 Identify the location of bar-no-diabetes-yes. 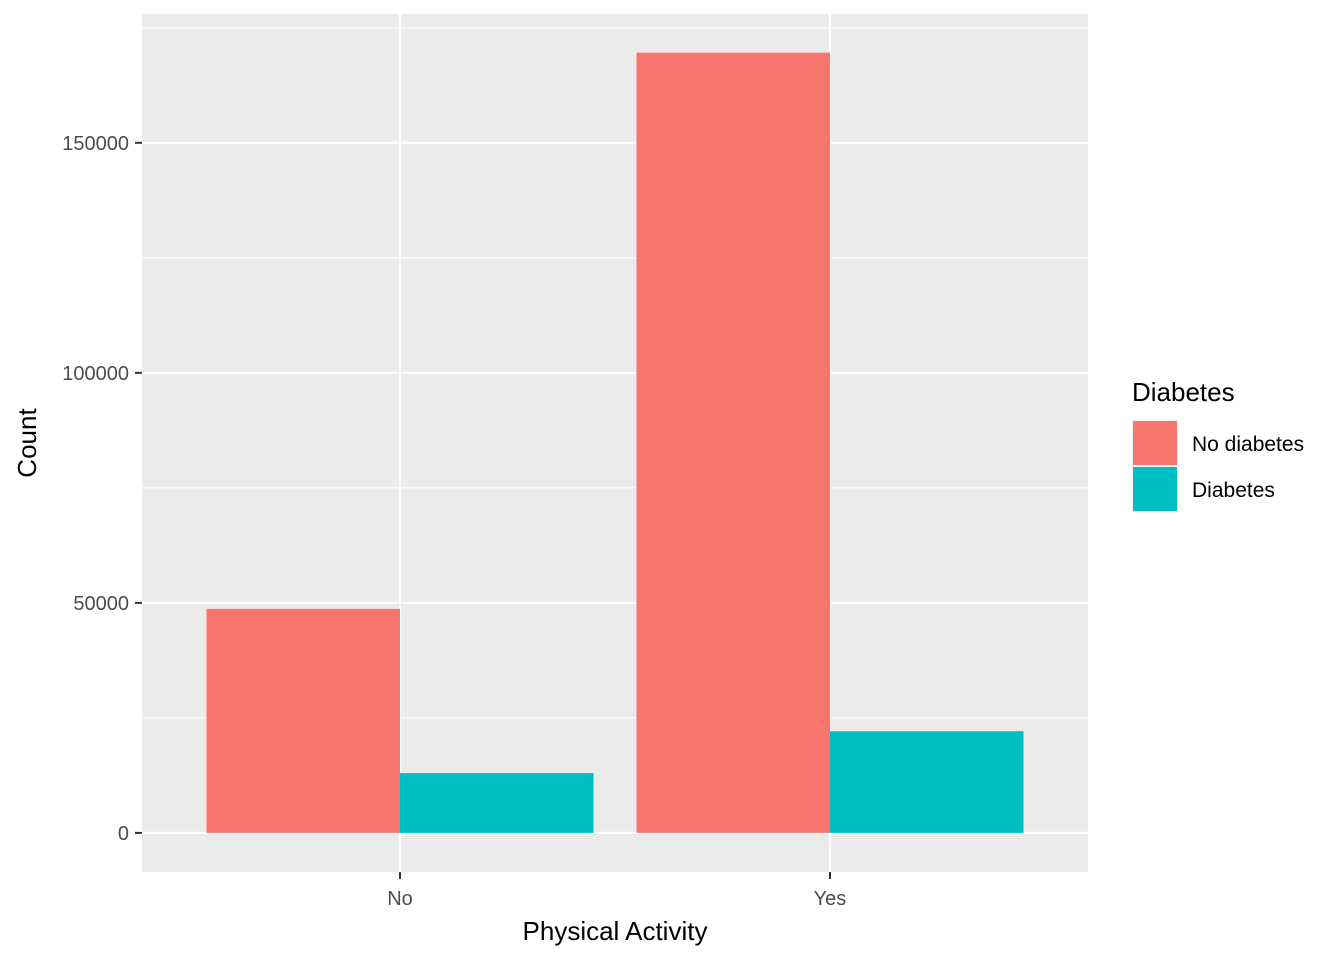
(733, 442).